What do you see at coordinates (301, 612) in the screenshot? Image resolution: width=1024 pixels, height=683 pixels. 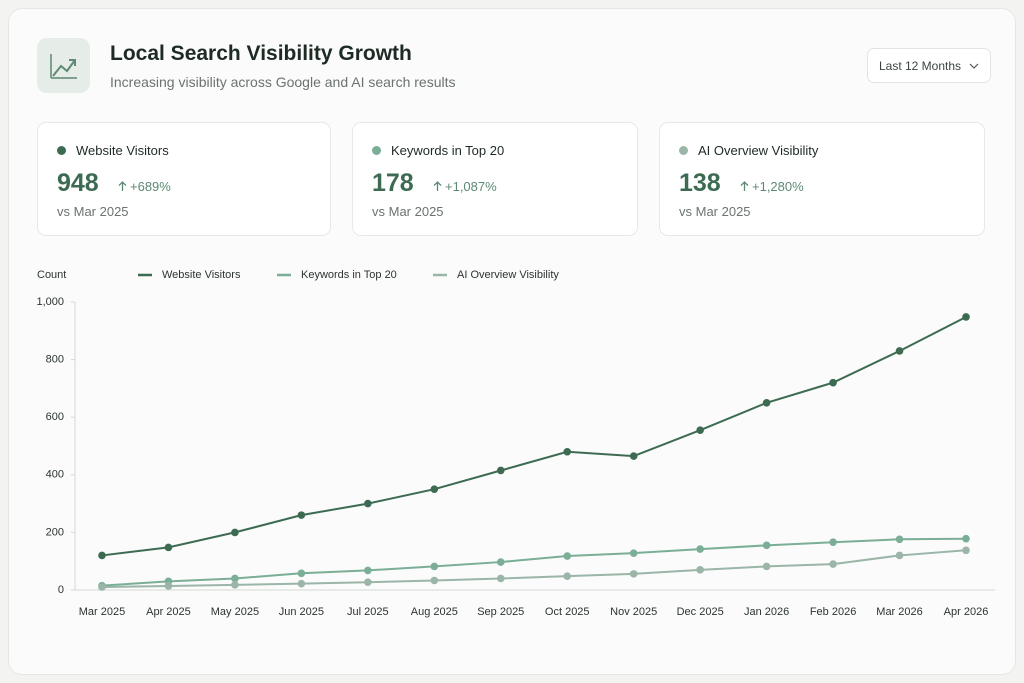 I see `x-tick-label: Jun 2025` at bounding box center [301, 612].